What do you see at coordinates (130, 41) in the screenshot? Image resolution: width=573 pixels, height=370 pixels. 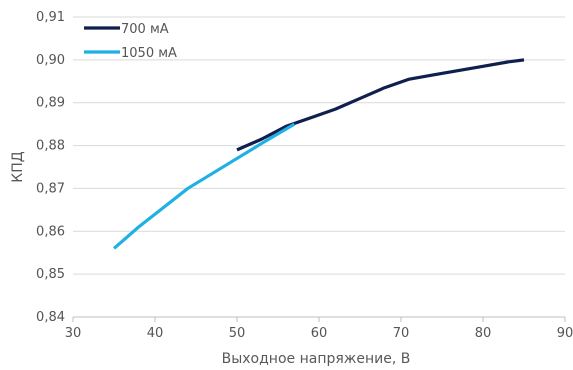 I see `legend: 700 мА 1050 мА` at bounding box center [130, 41].